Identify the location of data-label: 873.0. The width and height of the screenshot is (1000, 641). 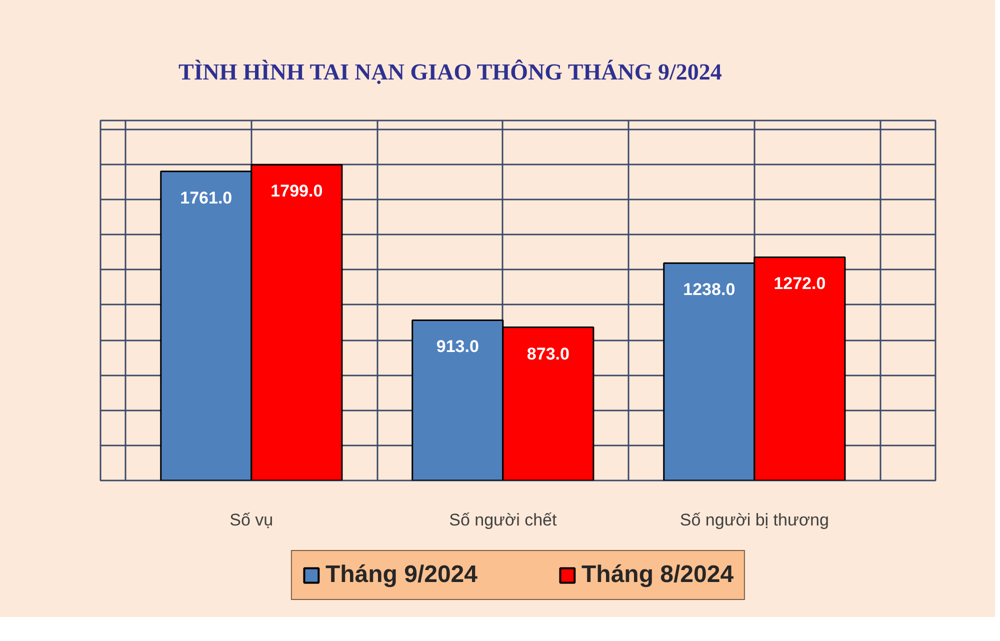
(548, 354).